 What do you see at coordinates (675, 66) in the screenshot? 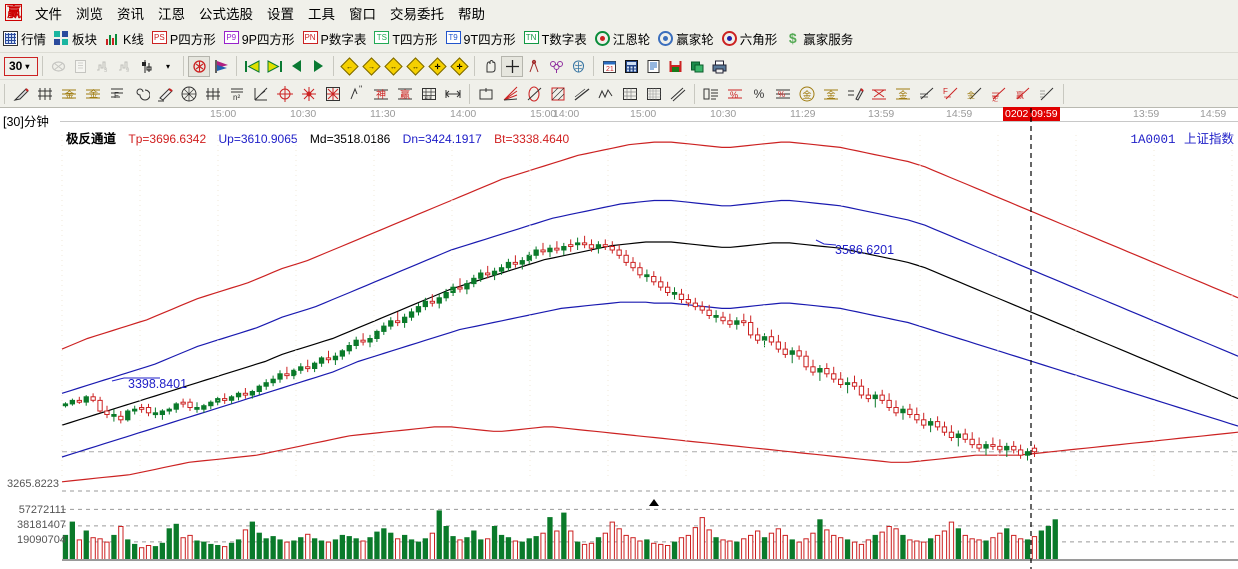
I see `save-icon` at bounding box center [675, 66].